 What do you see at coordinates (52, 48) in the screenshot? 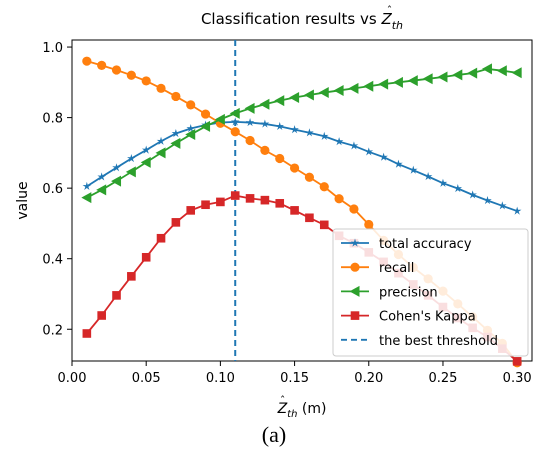
I see `y-tick-label: 1.0` at bounding box center [52, 48].